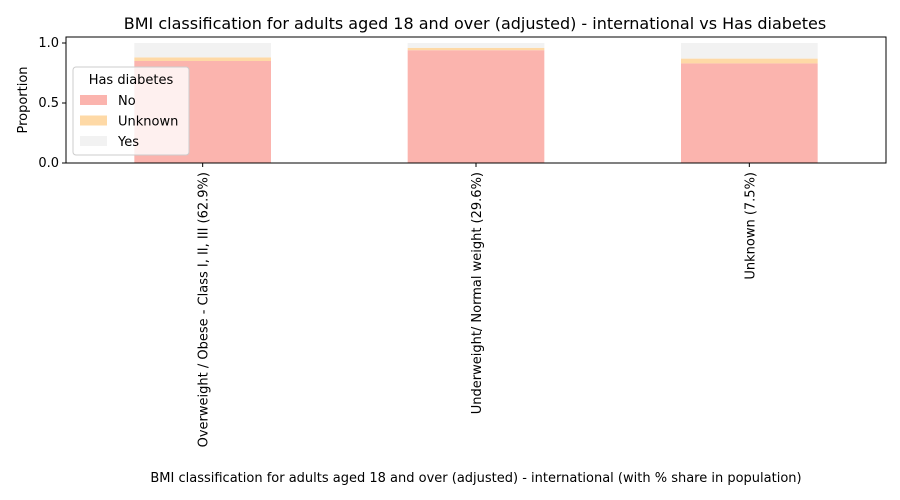 The height and width of the screenshot is (500, 900). Describe the element at coordinates (131, 80) in the screenshot. I see `legend-title: Has diabetes` at that location.